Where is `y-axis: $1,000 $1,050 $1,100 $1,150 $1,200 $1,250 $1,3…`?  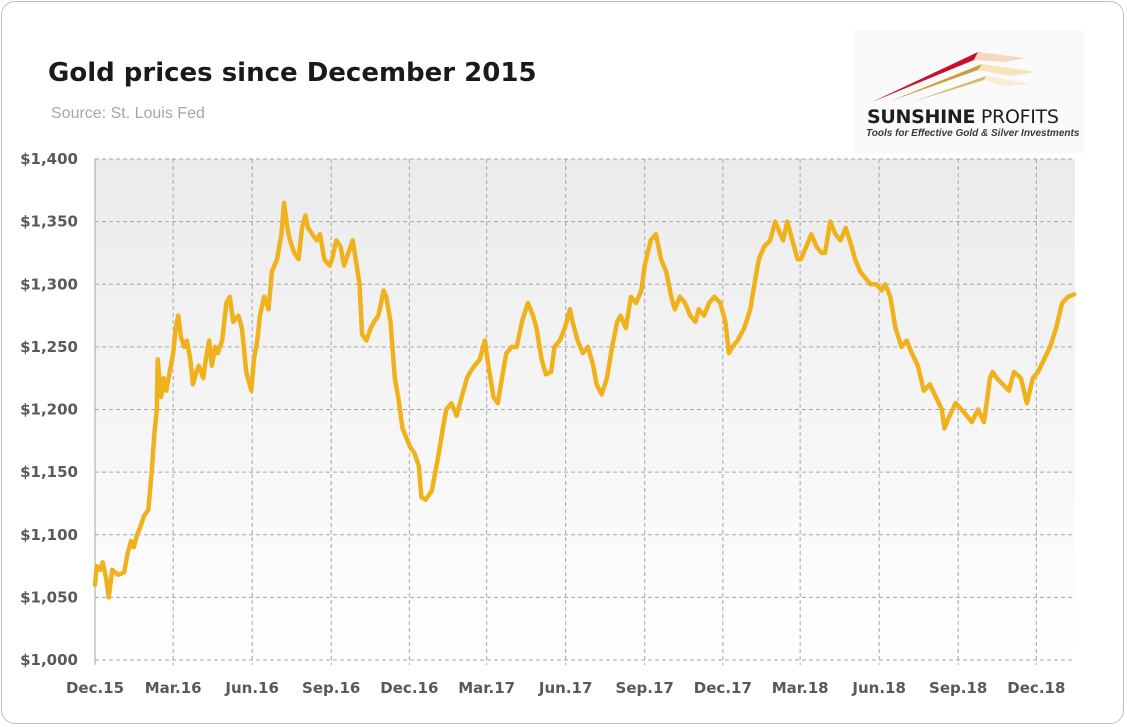
y-axis: $1,000 $1,050 $1,100 $1,150 $1,200 $1,250 $1,3… is located at coordinates (49, 409).